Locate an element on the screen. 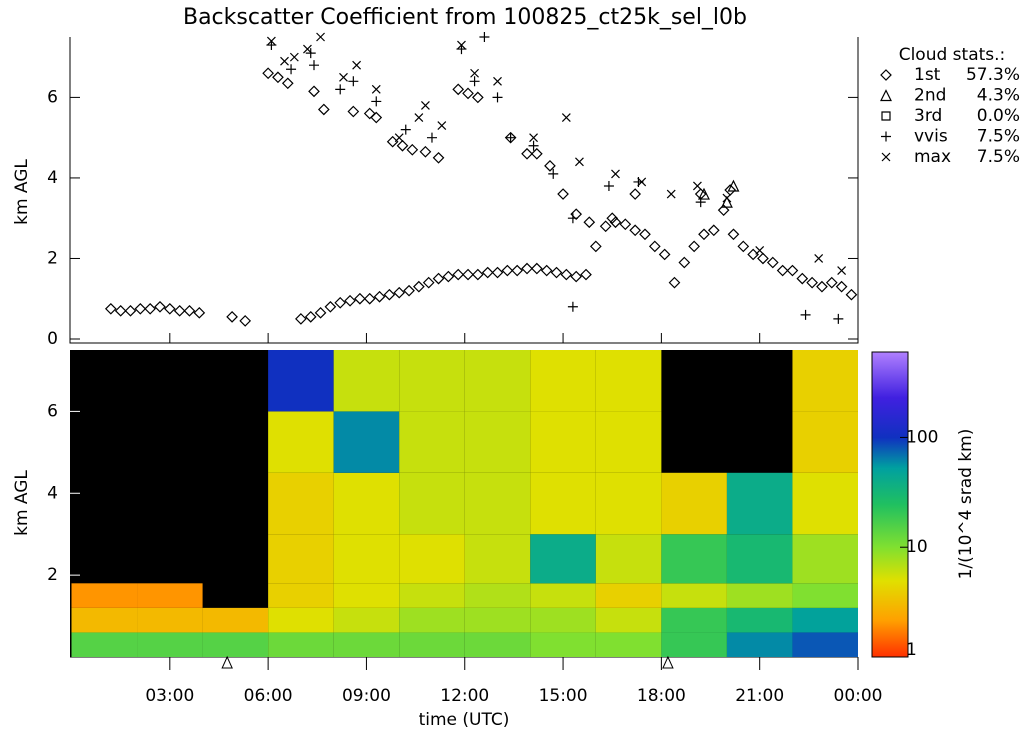  legend-label: max is located at coordinates (932, 157).